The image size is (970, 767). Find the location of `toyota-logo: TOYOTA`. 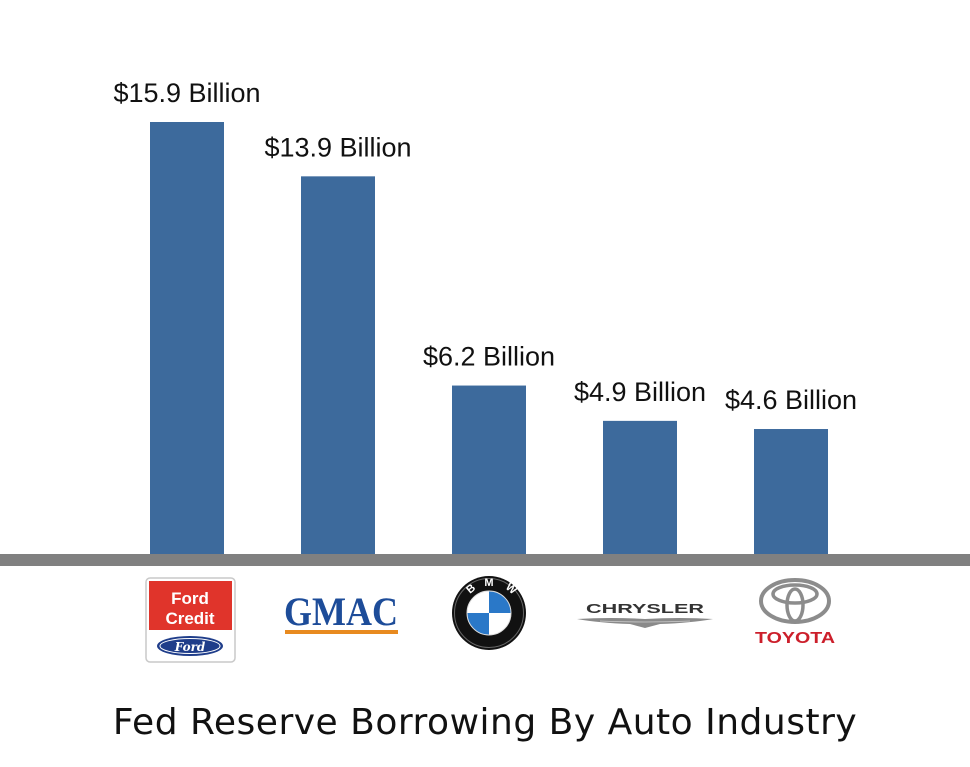

toyota-logo: TOYOTA is located at coordinates (795, 612).